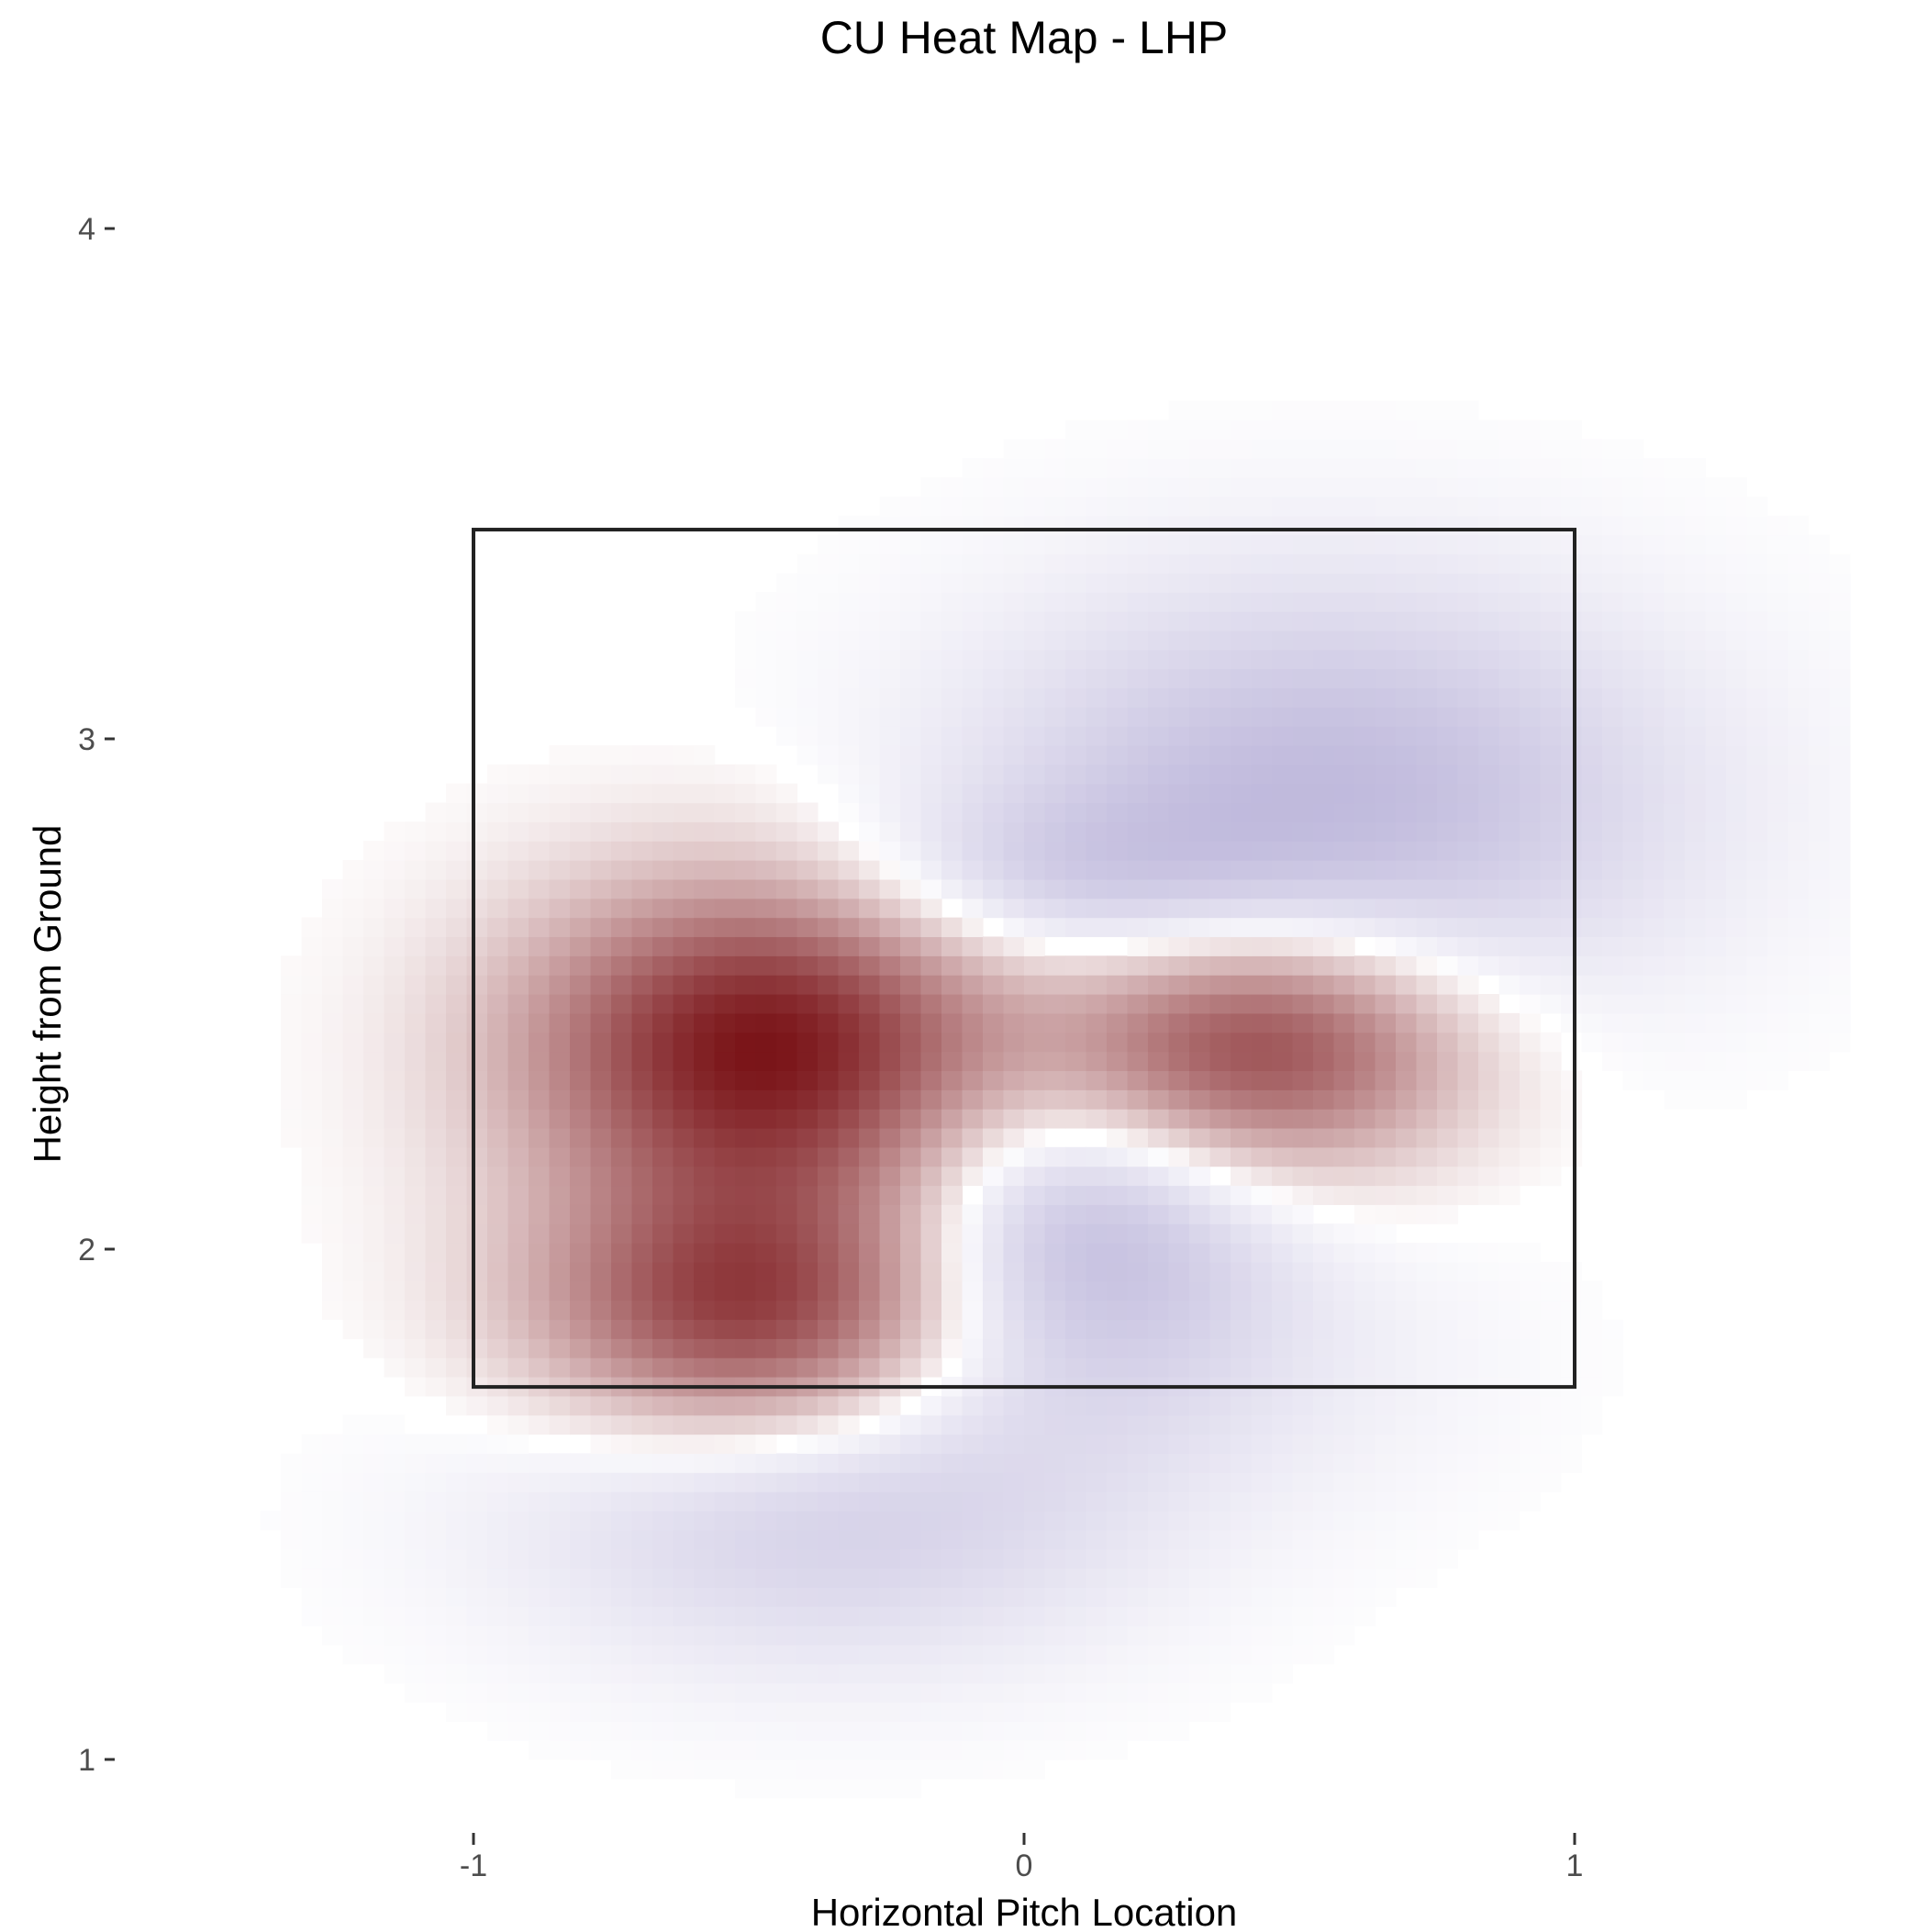 Image resolution: width=1927 pixels, height=1932 pixels. What do you see at coordinates (86, 229) in the screenshot?
I see `y-tick-label: 4` at bounding box center [86, 229].